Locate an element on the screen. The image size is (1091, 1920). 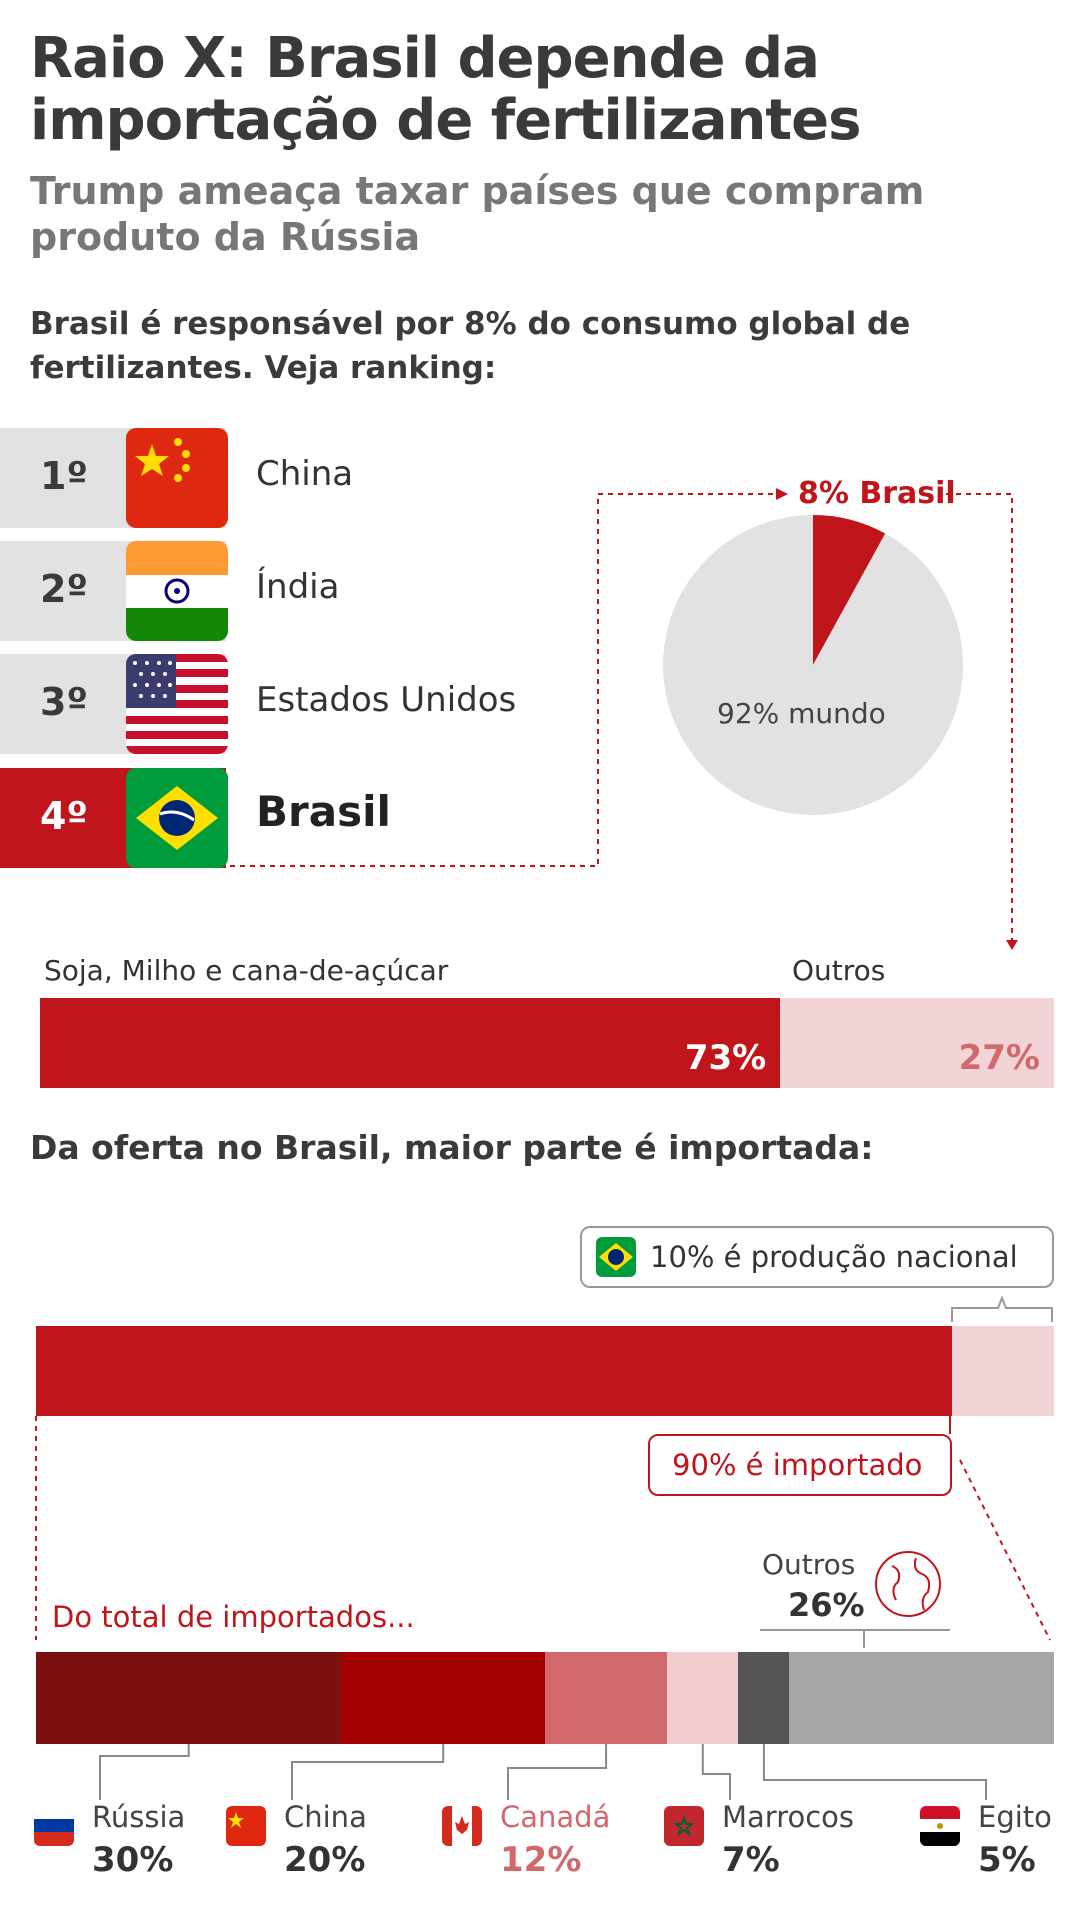
legend-morocco-name: Marrocos is located at coordinates (788, 1817).